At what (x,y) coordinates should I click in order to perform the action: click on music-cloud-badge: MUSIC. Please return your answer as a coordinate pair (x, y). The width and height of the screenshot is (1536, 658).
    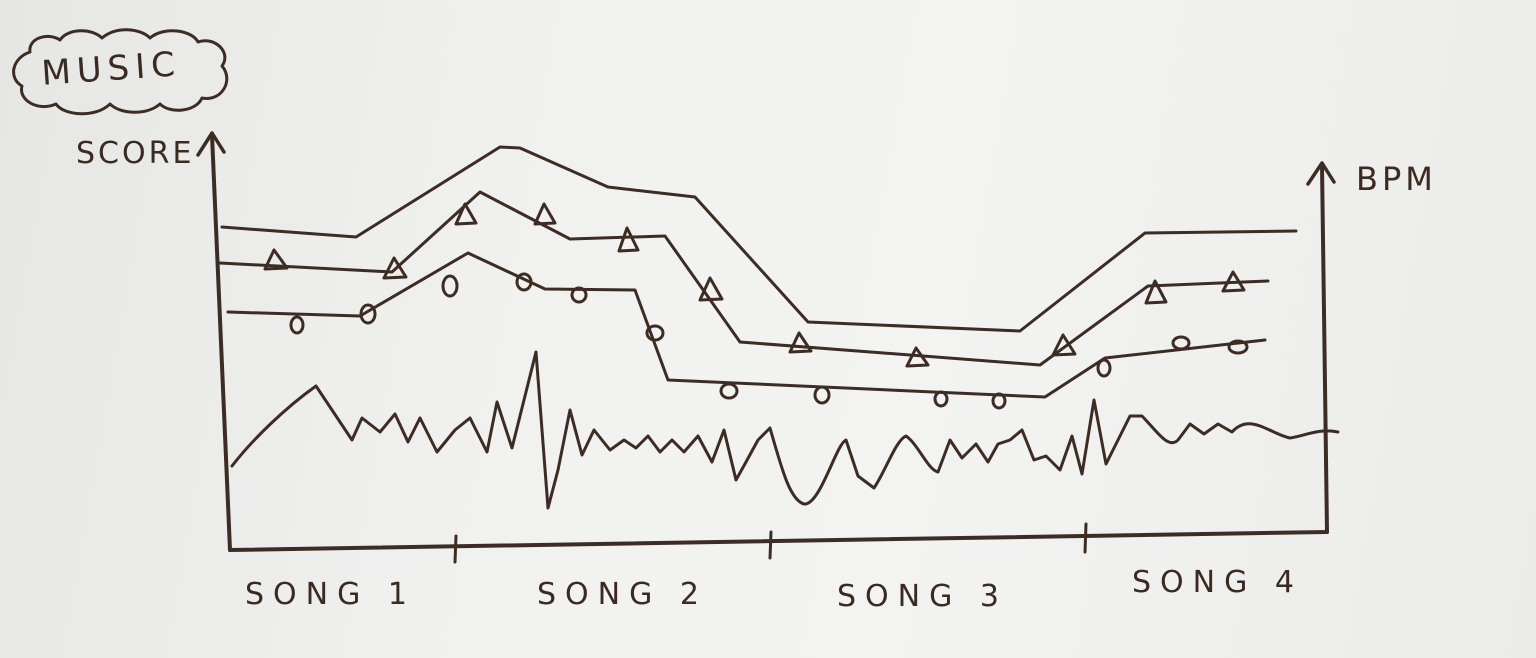
    Looking at the image, I should click on (120, 72).